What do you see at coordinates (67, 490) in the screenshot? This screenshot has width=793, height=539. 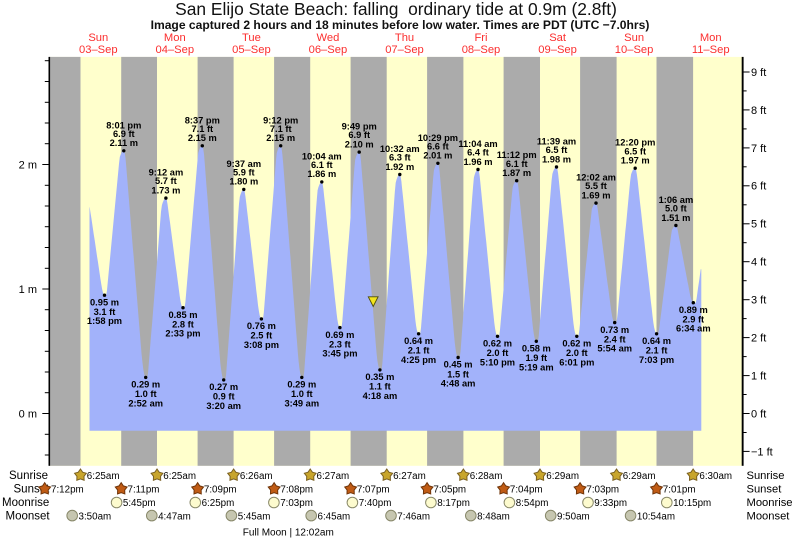 I see `svg-text: 7:12pm` at bounding box center [67, 490].